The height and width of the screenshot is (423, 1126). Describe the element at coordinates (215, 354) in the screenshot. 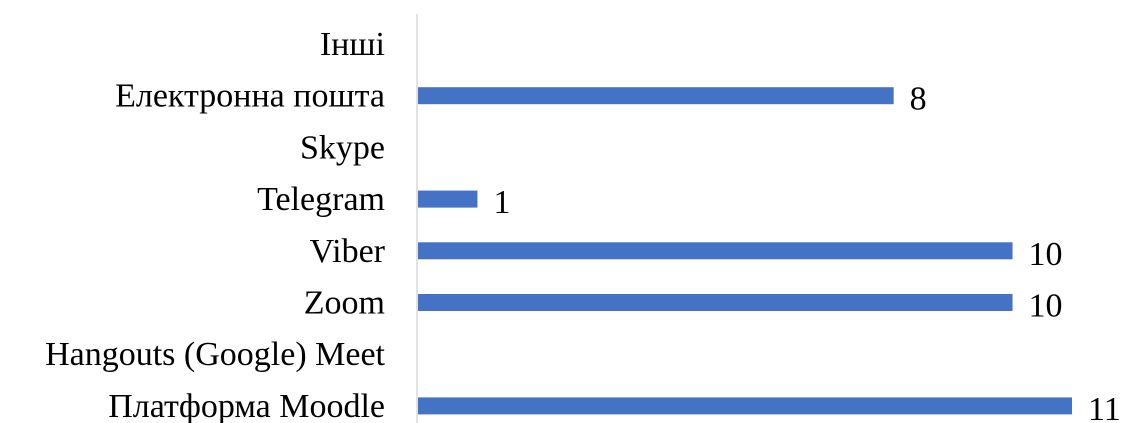

I see `category-label: Hangouts (Google) Meet` at that location.